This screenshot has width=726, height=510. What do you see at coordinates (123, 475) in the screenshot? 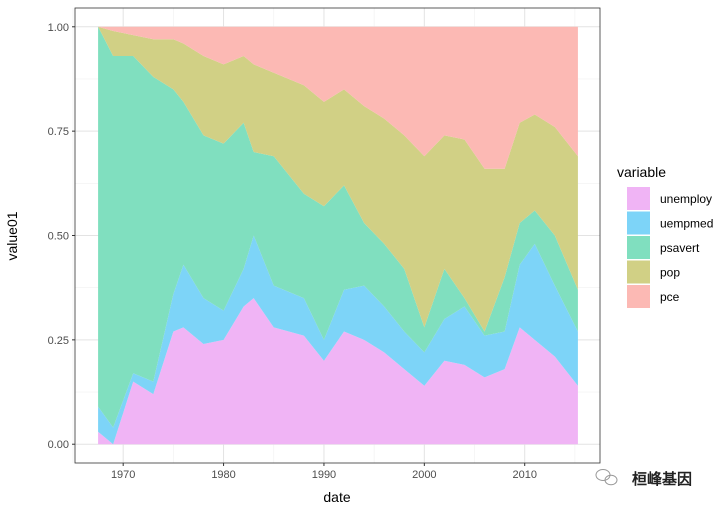
I see `x-tick-label: 1970` at bounding box center [123, 475].